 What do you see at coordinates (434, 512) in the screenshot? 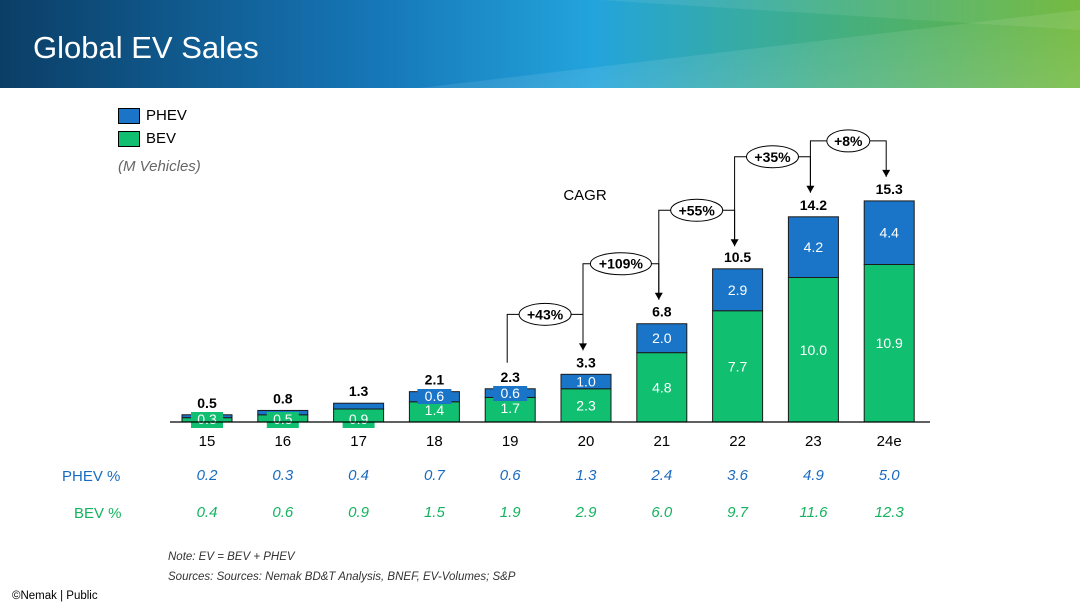
I see `bev-share-value-18: 1.5` at bounding box center [434, 512].